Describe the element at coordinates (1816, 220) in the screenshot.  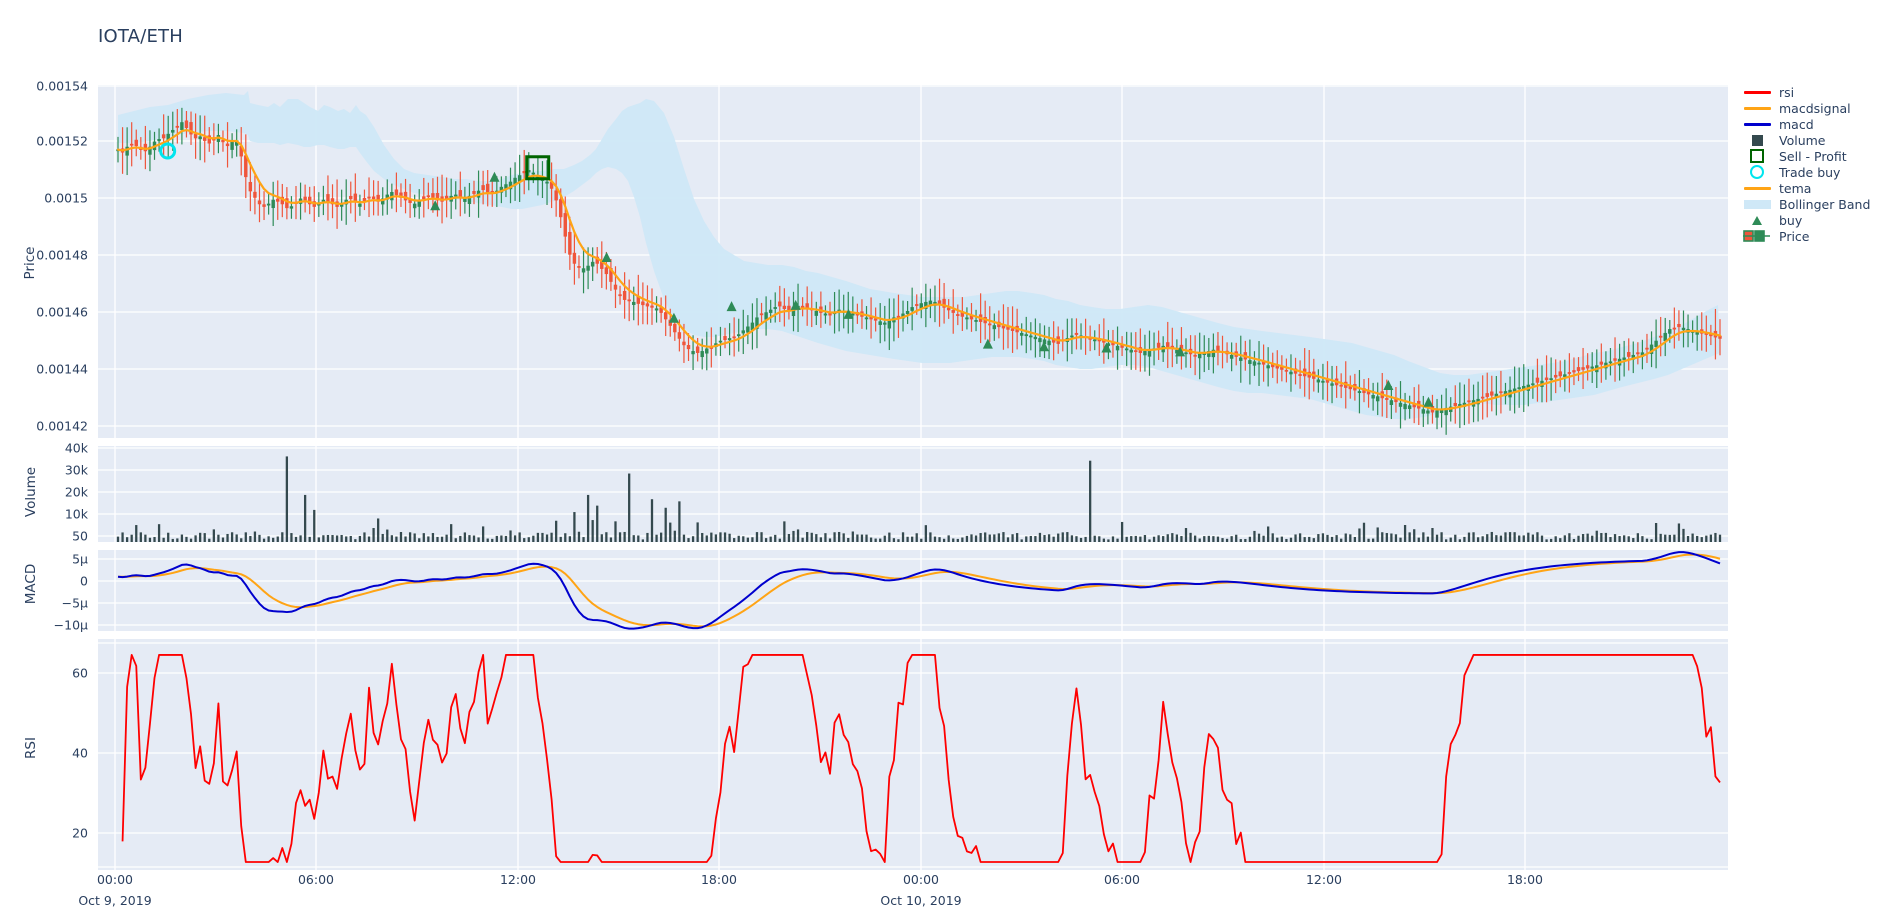
I see `legend-item-buy: buy` at that location.